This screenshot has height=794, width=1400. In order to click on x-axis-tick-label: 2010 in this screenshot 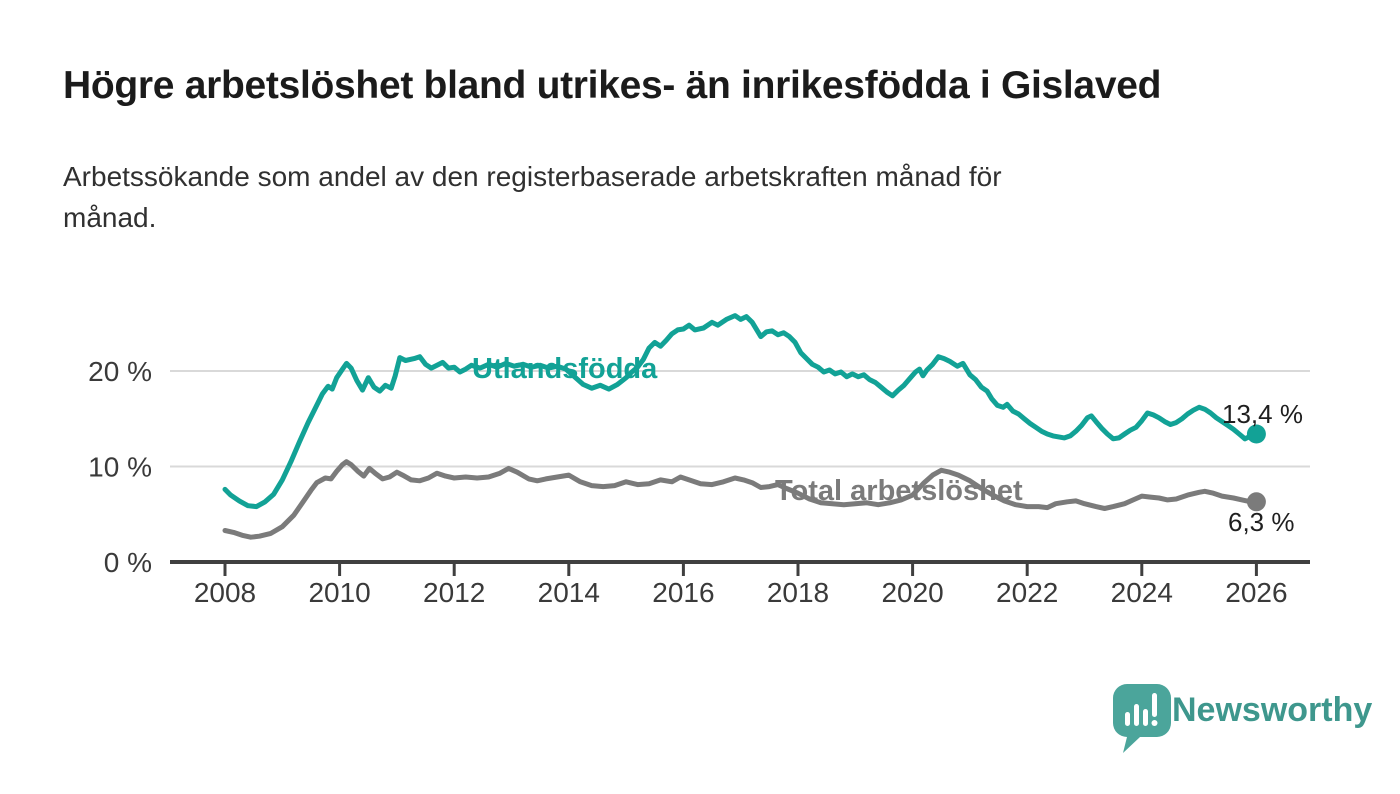, I will do `click(339, 592)`.